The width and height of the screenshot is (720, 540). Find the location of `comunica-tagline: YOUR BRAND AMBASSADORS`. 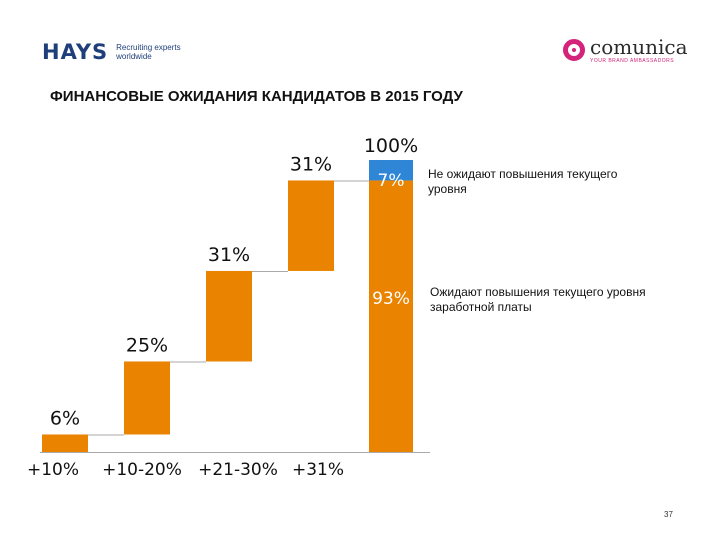

comunica-tagline: YOUR BRAND AMBASSADORS is located at coordinates (632, 61).